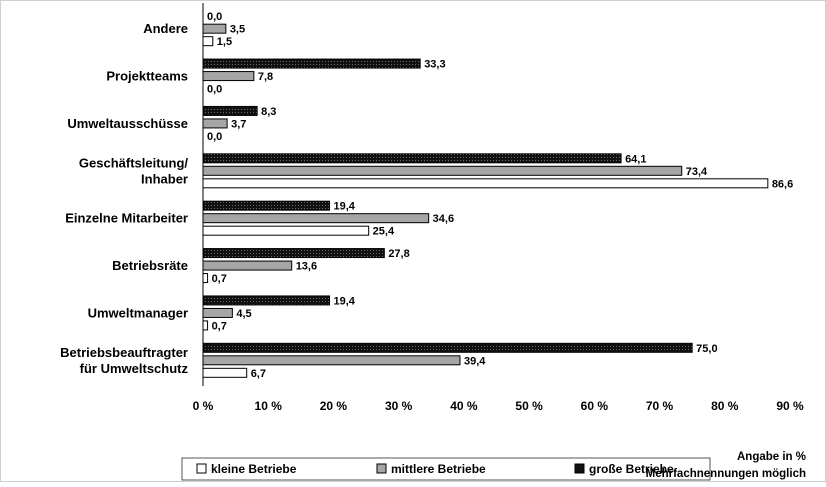 Image resolution: width=826 pixels, height=487 pixels. I want to click on data-label: 86,6, so click(782, 184).